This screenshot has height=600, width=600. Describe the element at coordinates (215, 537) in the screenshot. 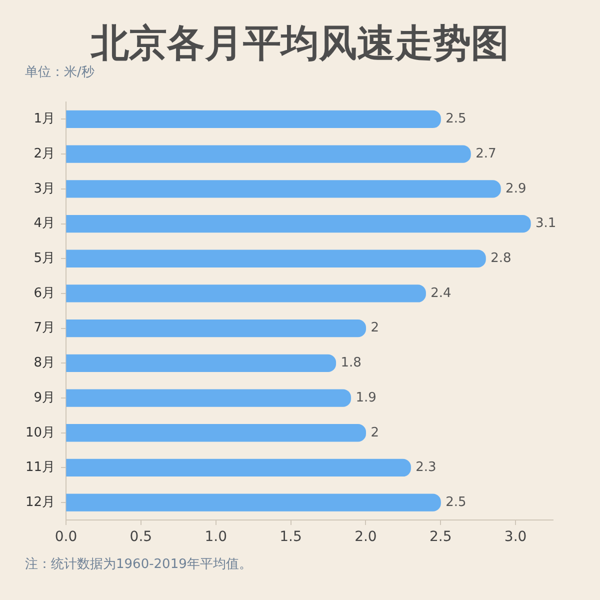

I see `x-tick-label: 1.0` at that location.